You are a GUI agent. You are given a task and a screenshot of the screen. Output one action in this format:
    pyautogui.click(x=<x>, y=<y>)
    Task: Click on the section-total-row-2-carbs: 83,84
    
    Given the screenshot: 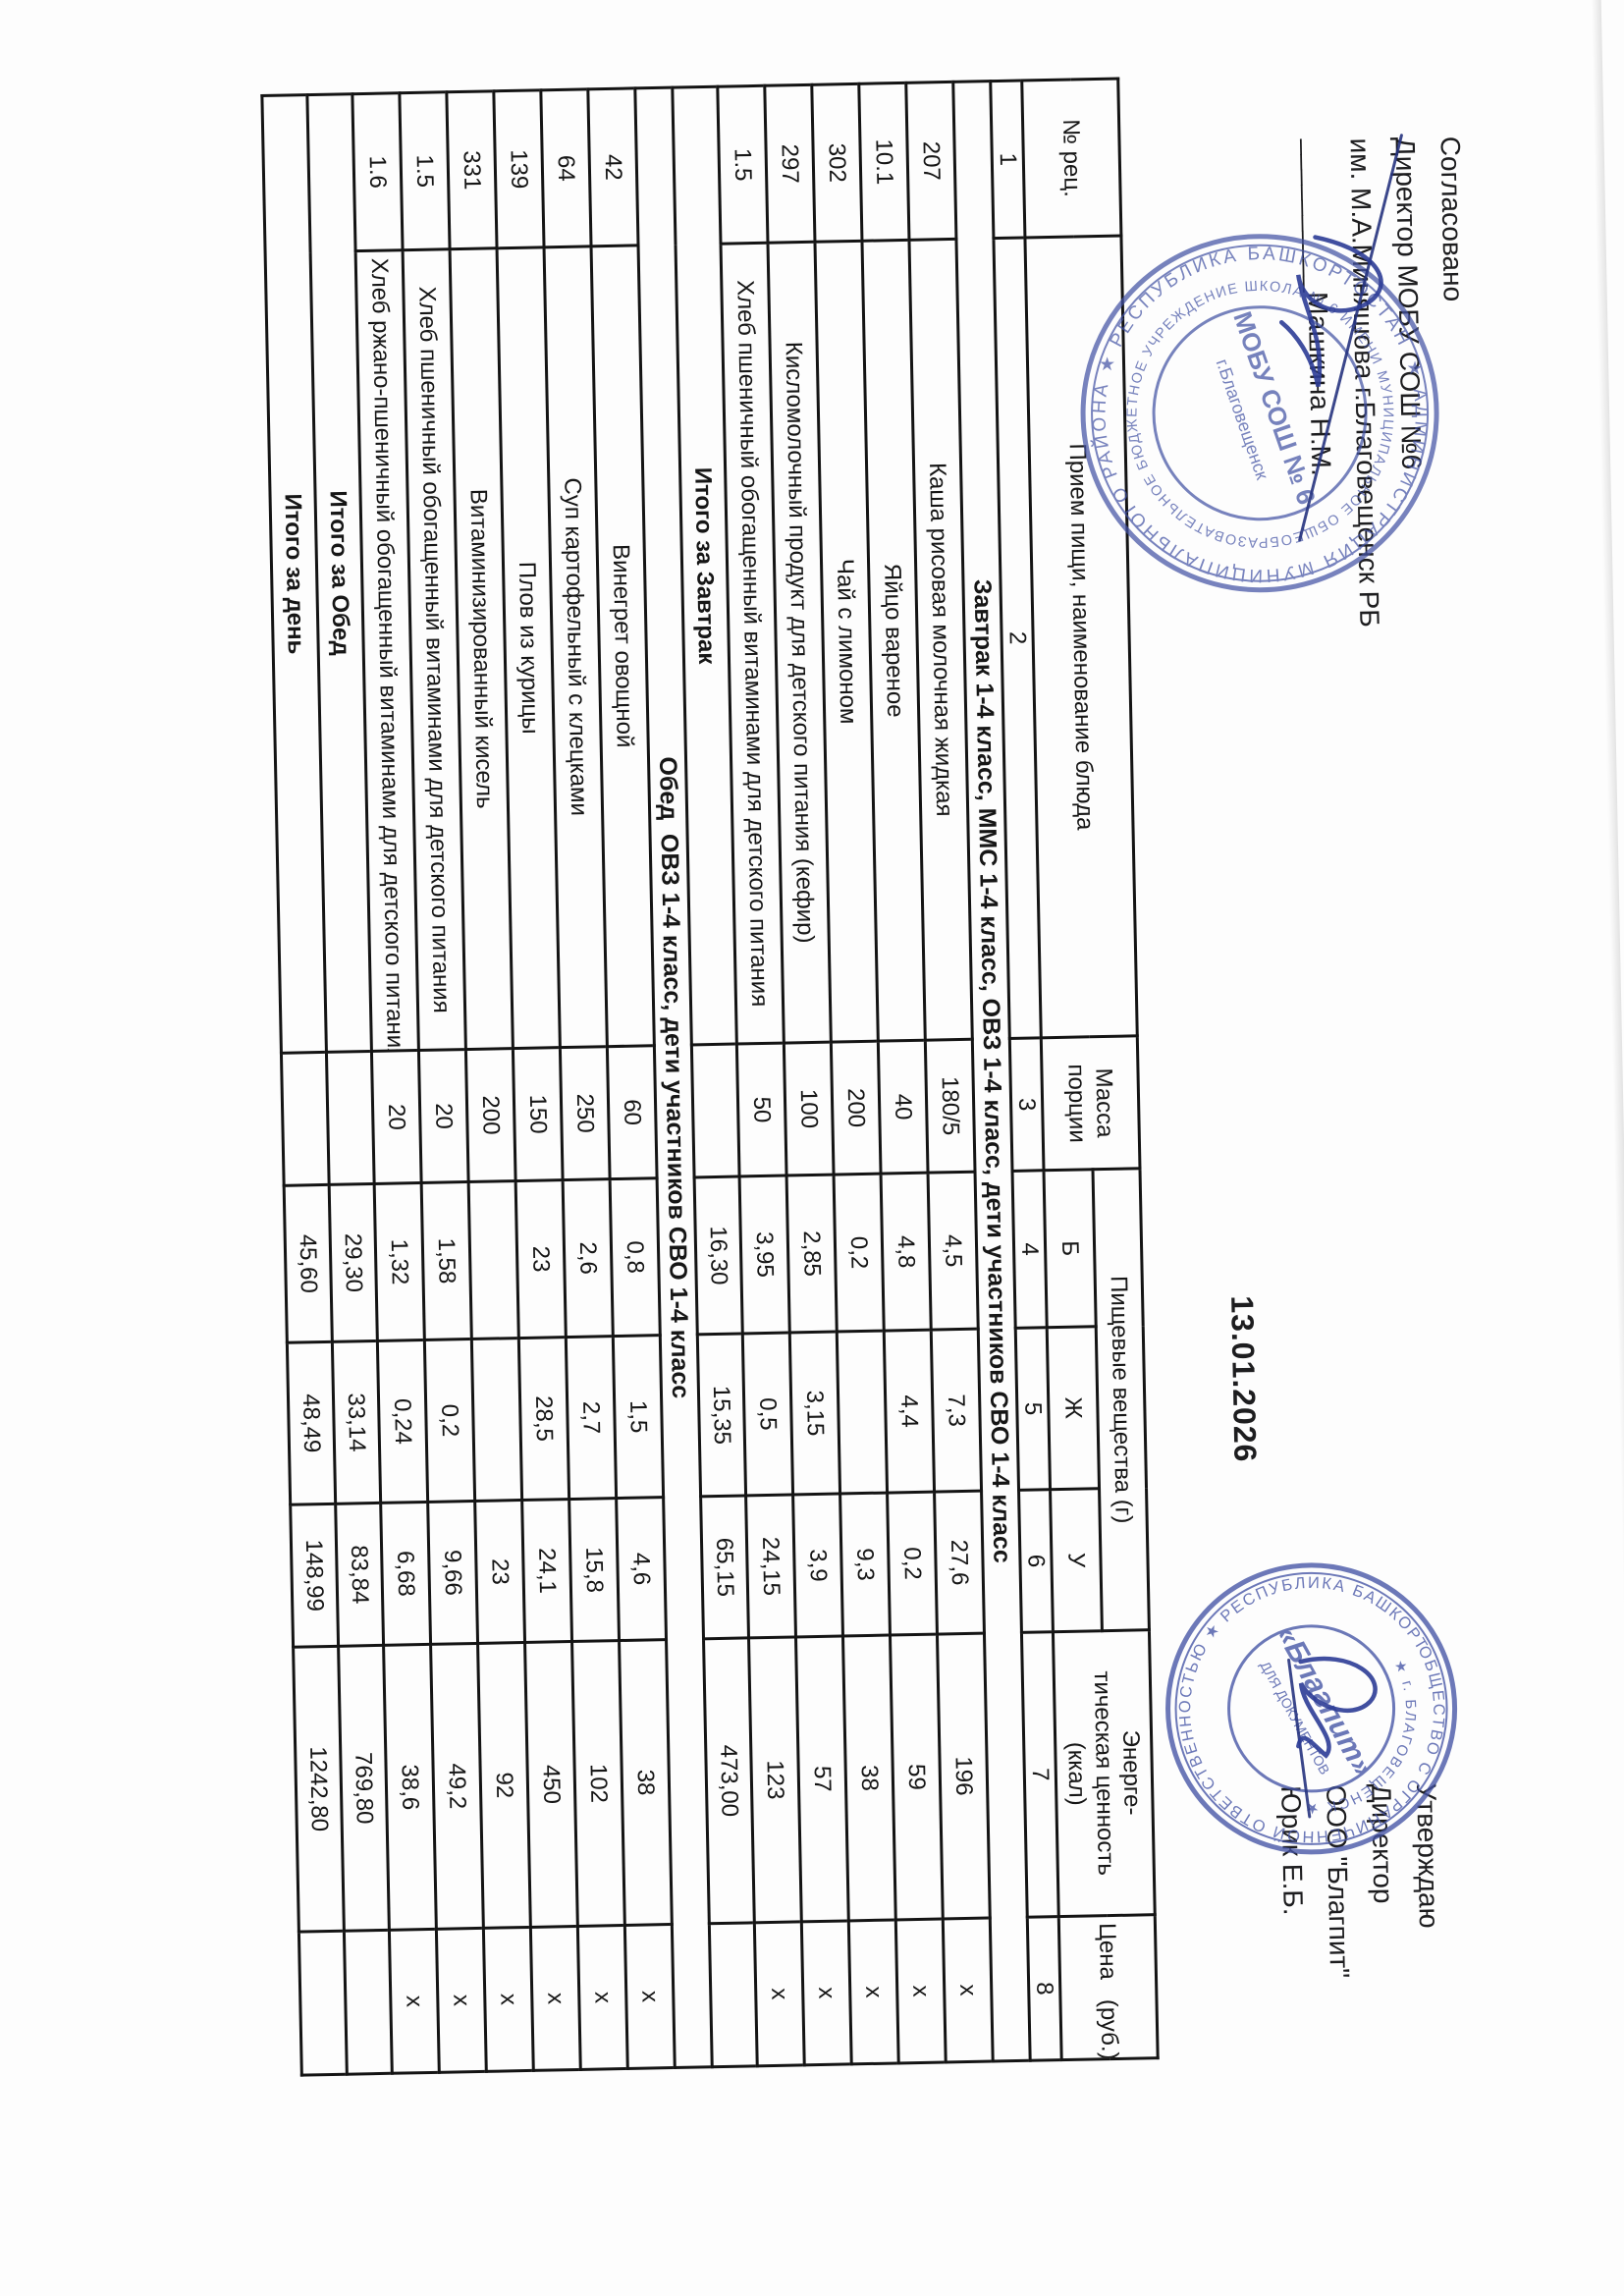 What is the action you would take?
    pyautogui.click(x=359, y=1575)
    